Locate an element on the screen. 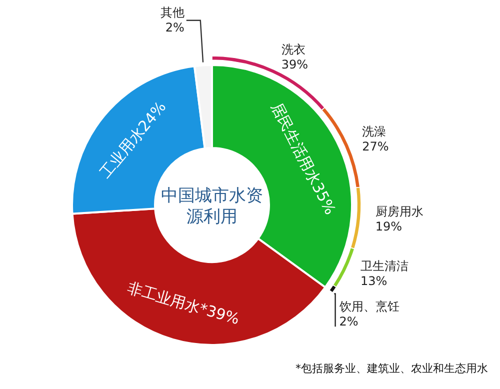  category-label: 厨房用水 is located at coordinates (399, 211).